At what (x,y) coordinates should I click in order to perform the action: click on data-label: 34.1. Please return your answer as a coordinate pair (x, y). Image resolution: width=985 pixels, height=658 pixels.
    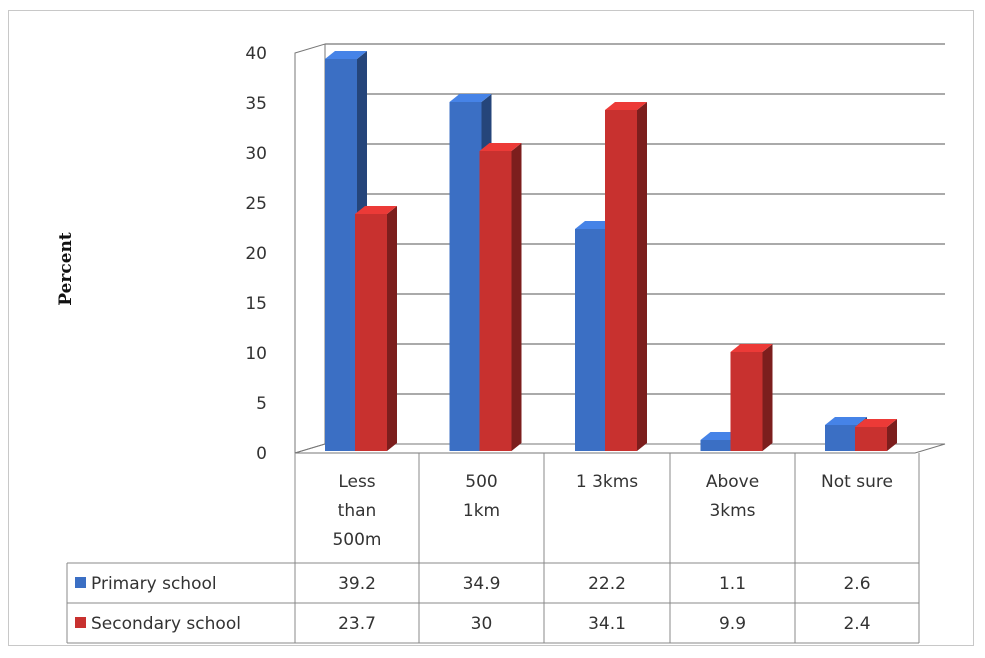
    Looking at the image, I should click on (607, 624).